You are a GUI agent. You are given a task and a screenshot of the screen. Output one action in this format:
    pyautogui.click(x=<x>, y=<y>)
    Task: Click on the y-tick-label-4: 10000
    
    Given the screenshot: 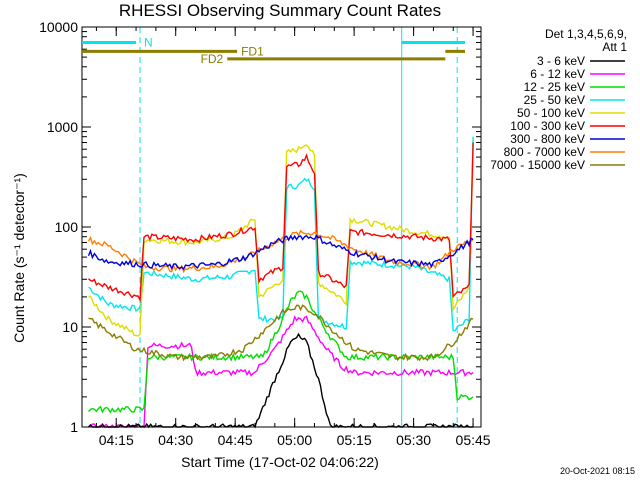 What is the action you would take?
    pyautogui.click(x=58, y=27)
    